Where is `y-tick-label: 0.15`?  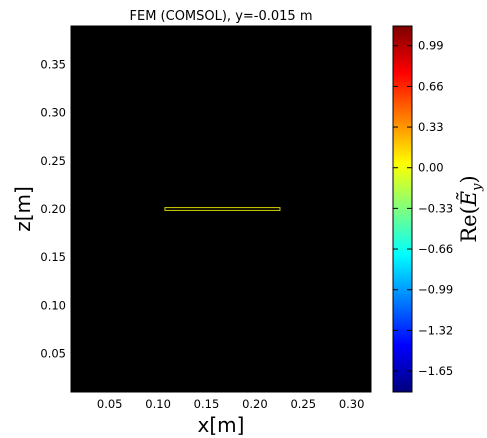 y-tick-label: 0.15 is located at coordinates (53, 257).